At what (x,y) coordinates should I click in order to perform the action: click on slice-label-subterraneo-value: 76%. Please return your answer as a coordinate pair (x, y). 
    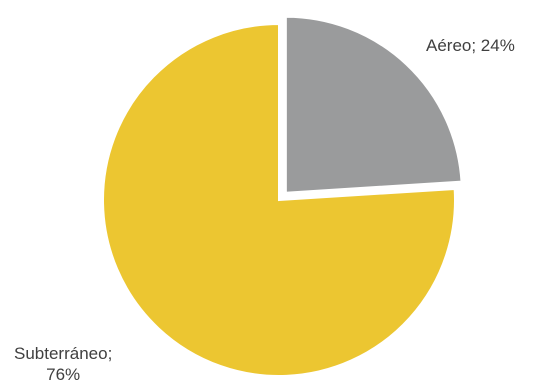
    Looking at the image, I should click on (63, 374).